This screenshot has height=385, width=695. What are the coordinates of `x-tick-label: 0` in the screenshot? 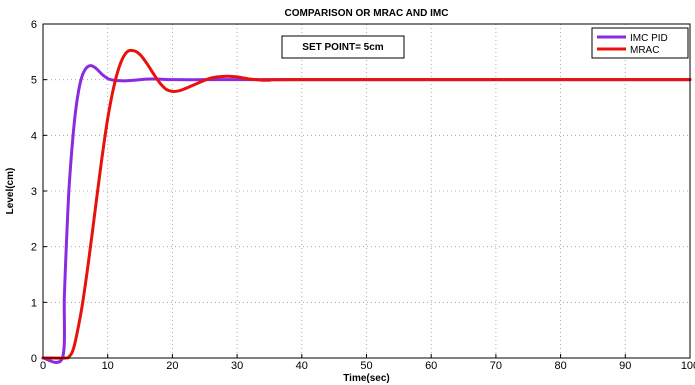 It's located at (43, 366).